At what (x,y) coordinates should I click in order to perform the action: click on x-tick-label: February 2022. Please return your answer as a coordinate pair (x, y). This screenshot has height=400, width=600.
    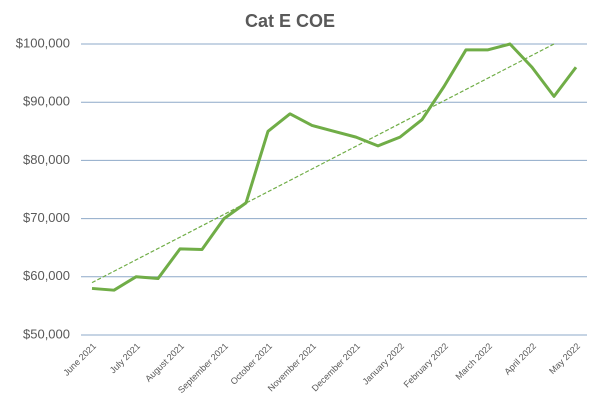
    Looking at the image, I should click on (426, 365).